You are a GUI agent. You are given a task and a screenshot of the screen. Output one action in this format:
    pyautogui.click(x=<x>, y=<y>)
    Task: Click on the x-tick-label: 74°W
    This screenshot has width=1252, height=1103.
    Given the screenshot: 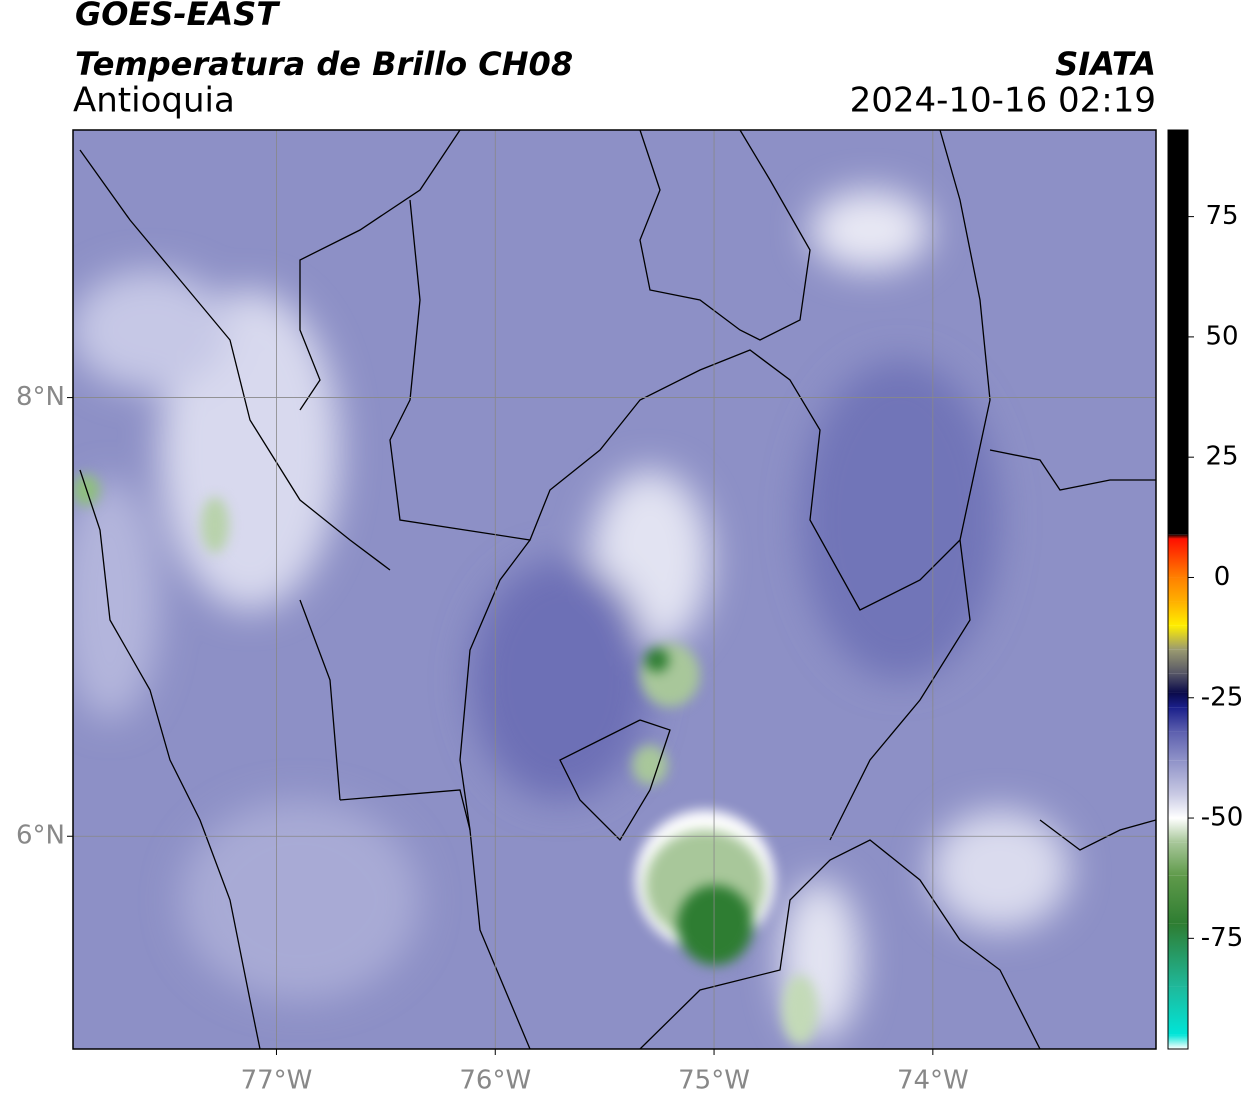 What is the action you would take?
    pyautogui.click(x=933, y=1081)
    